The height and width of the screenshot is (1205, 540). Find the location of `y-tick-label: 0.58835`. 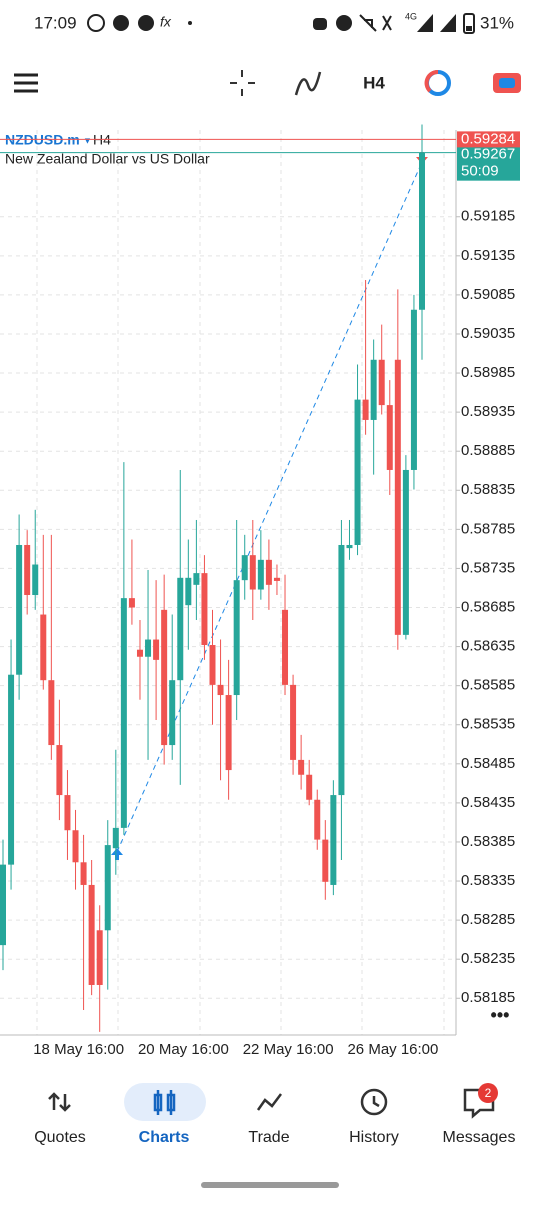

y-tick-label: 0.58835 is located at coordinates (488, 489).